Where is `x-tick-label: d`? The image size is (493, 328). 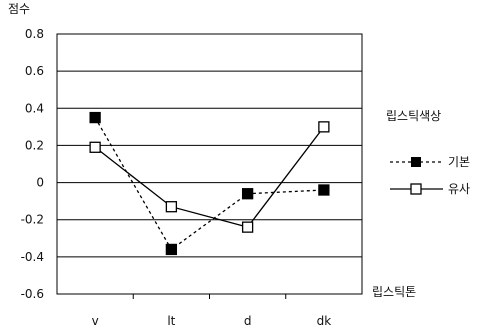
x-tick-label: d is located at coordinates (248, 321).